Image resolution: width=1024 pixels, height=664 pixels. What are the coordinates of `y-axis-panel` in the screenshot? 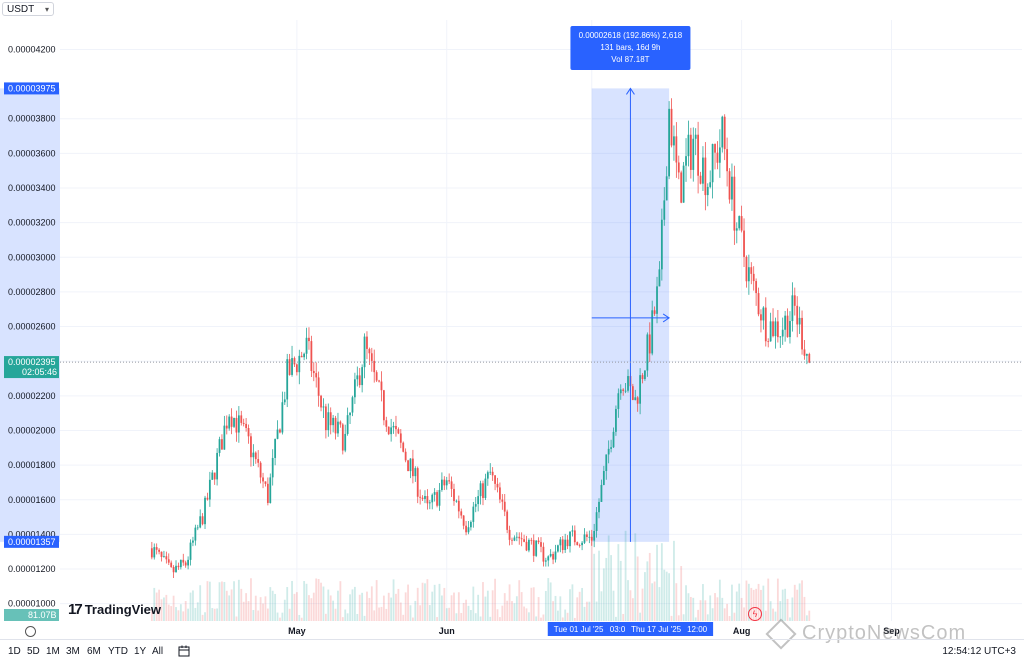 It's located at (30, 321).